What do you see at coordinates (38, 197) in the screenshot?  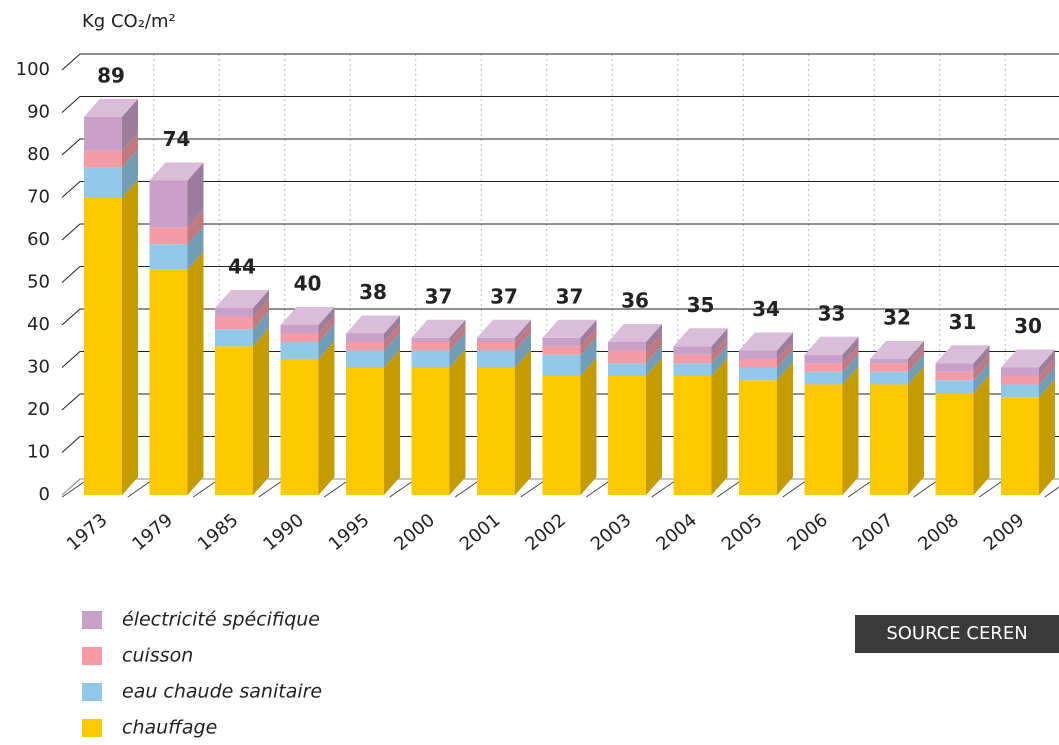 I see `y-tick-label: 70` at bounding box center [38, 197].